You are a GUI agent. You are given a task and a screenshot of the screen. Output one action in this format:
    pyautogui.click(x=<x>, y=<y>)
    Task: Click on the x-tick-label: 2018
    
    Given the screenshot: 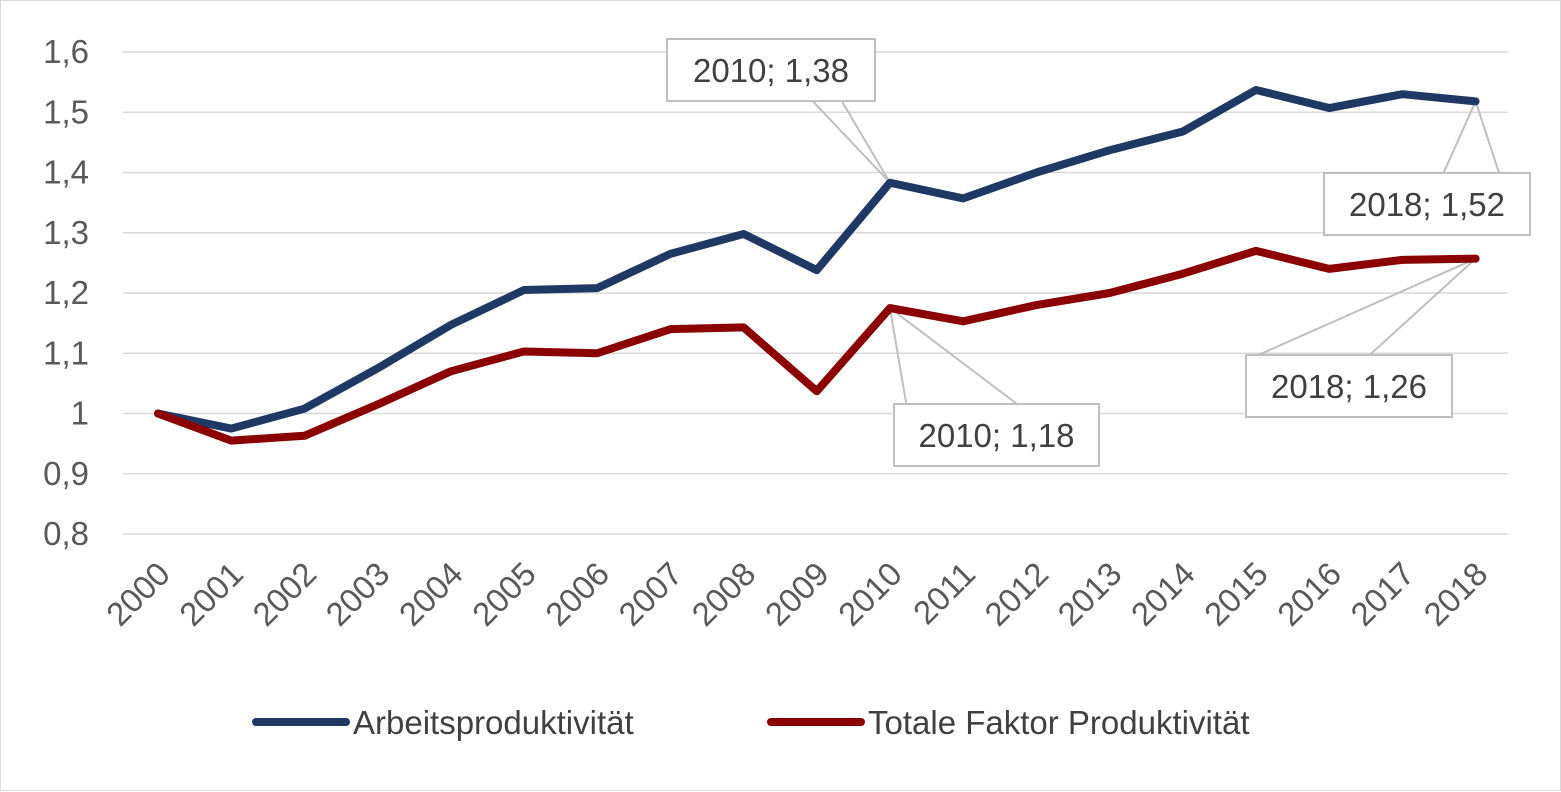 What is the action you would take?
    pyautogui.click(x=1455, y=594)
    